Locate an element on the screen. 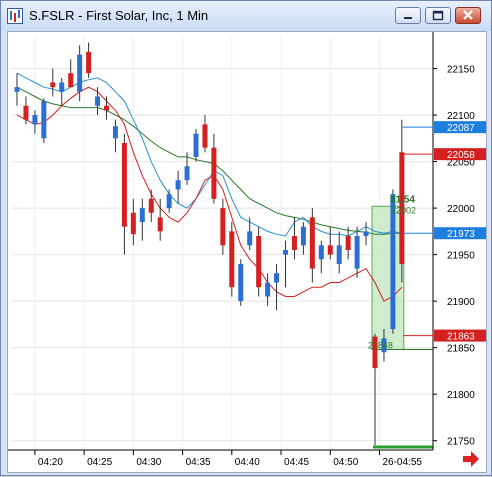 The height and width of the screenshot is (477, 492). price-tick-label: 22150 is located at coordinates (461, 70).